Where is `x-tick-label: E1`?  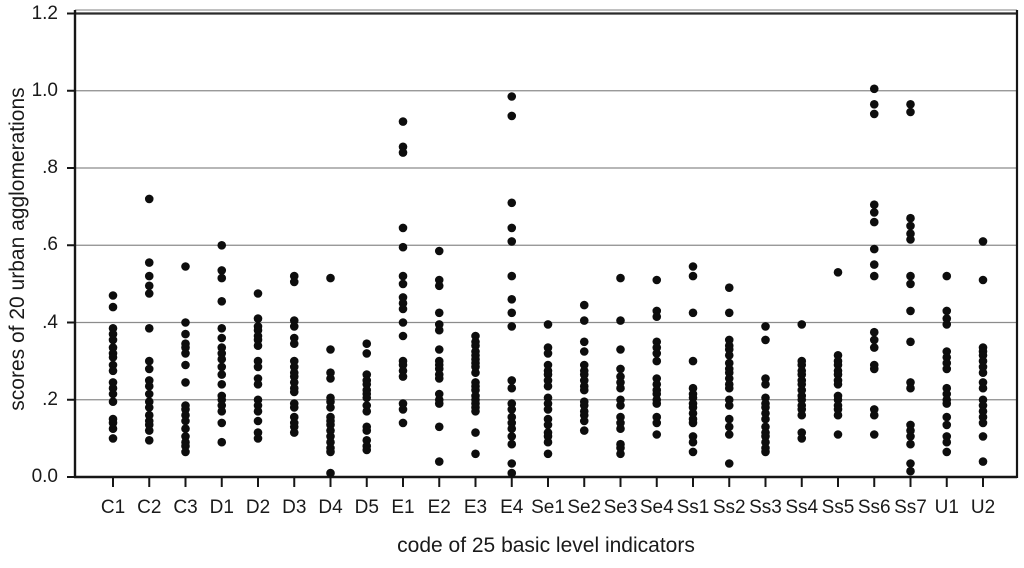 x-tick-label: E1 is located at coordinates (403, 507).